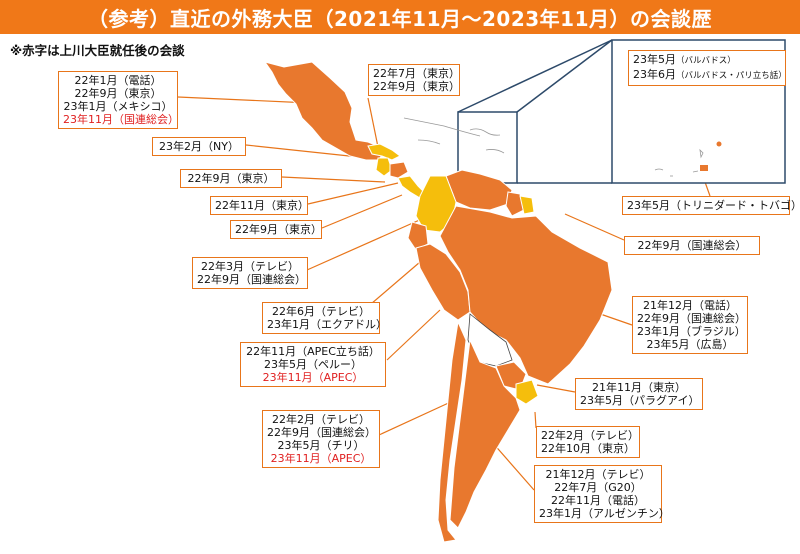 This screenshot has height=554, width=800. Describe the element at coordinates (586, 152) in the screenshot. I see `inset-islands` at that location.